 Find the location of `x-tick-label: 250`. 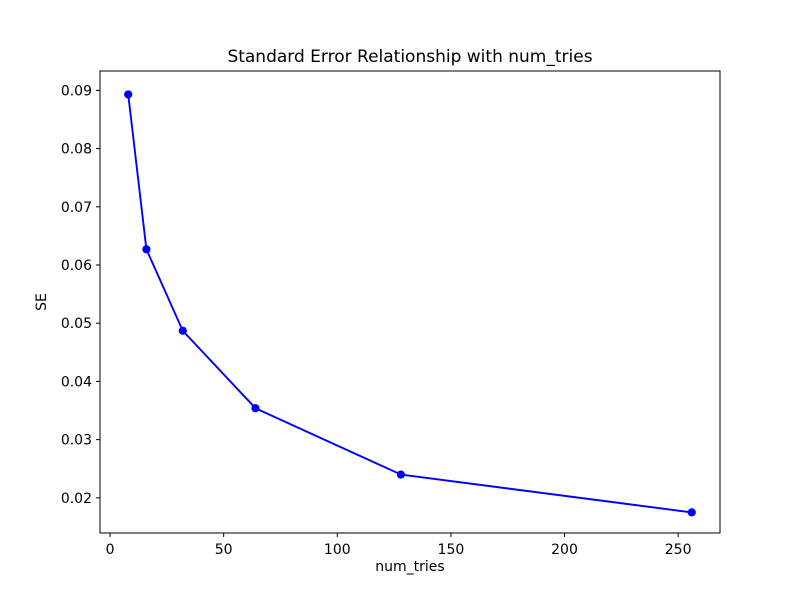

x-tick-label: 250 is located at coordinates (678, 550).